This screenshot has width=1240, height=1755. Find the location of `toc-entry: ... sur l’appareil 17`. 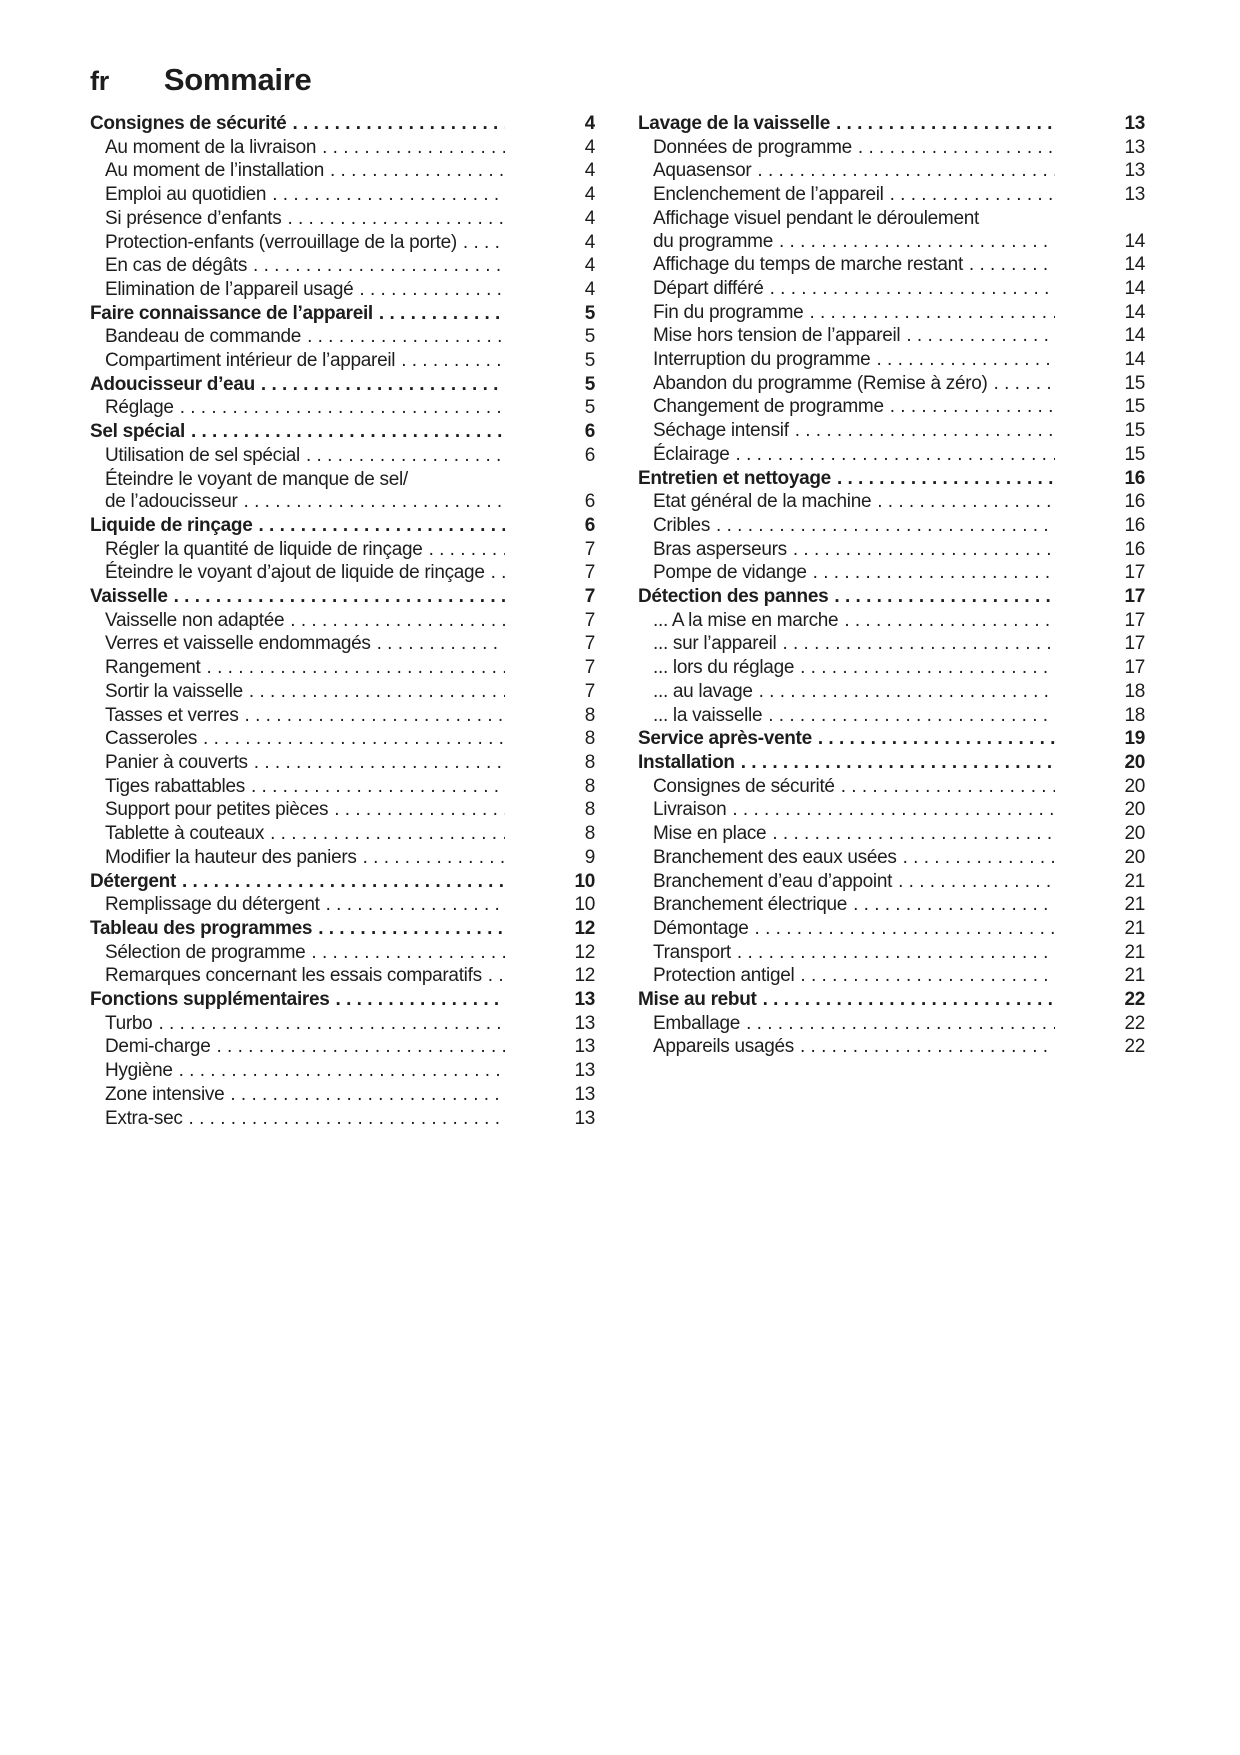

toc-entry: ... sur l’appareil 17 is located at coordinates (891, 644).